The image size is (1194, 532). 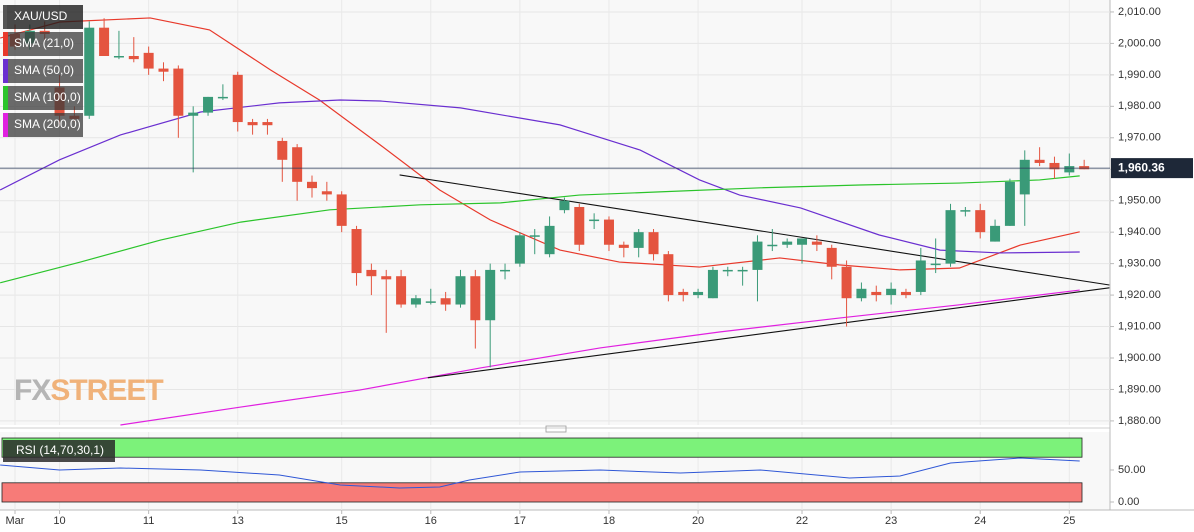 I want to click on y-tick-label: 1,910.00, so click(x=1139, y=326).